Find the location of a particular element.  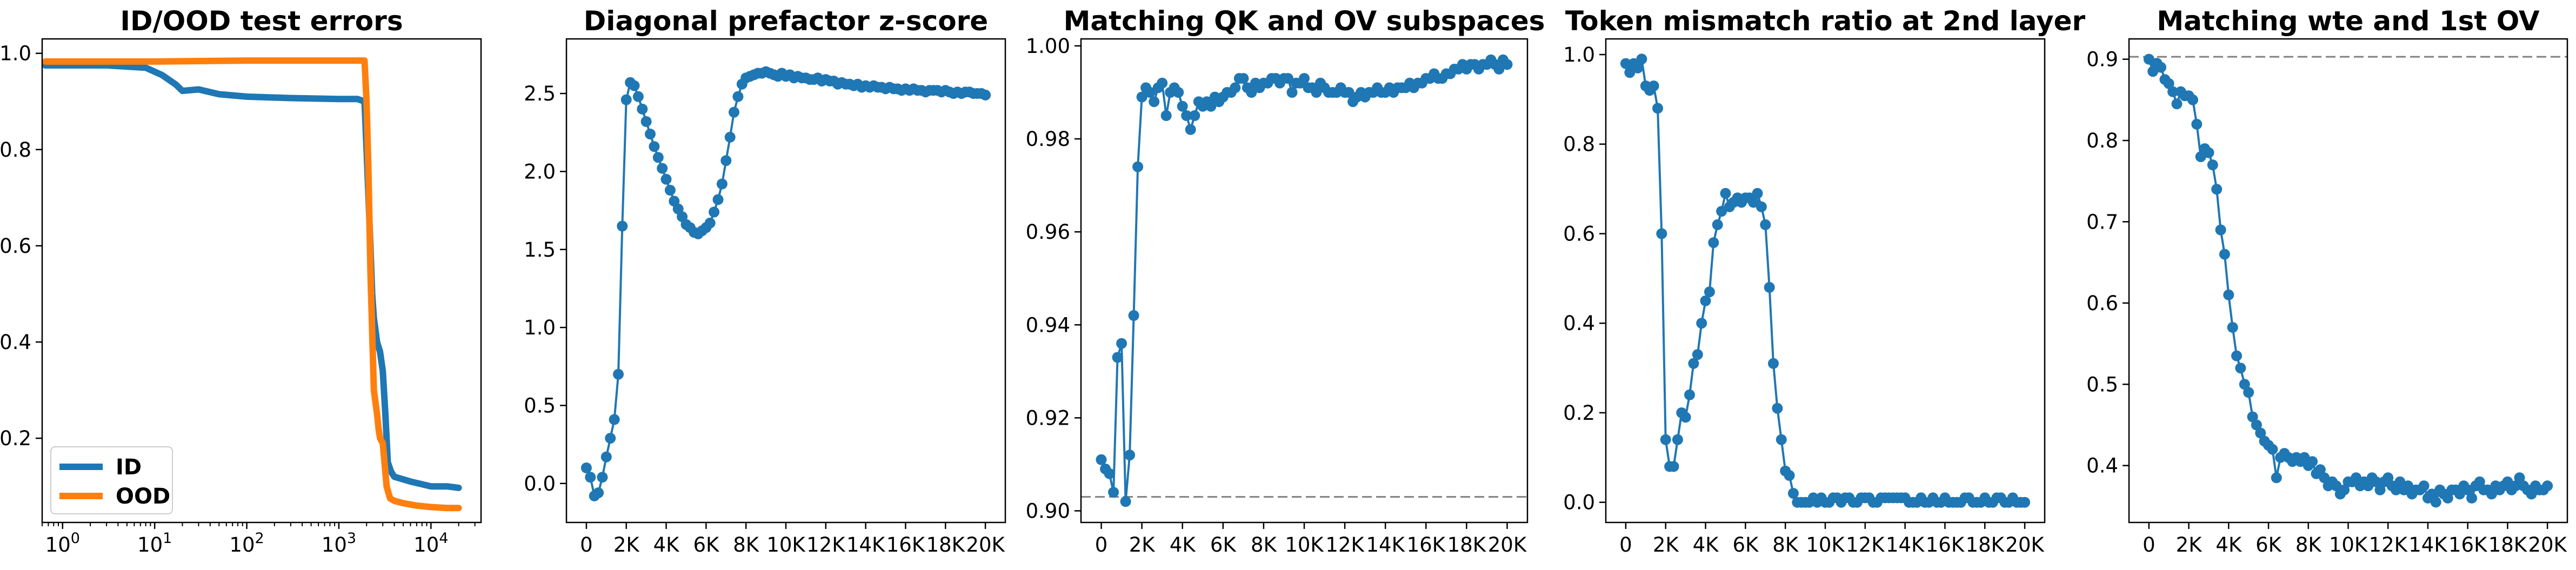

x-tick-label: 18K is located at coordinates (946, 544).